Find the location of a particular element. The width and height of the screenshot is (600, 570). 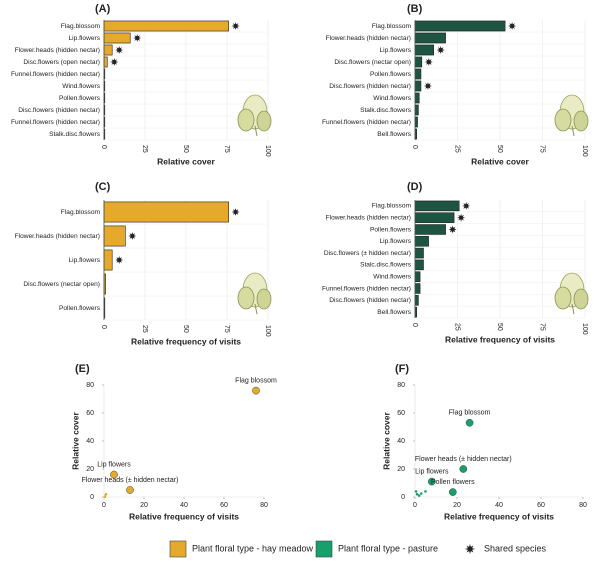

y-tick-label: 60 is located at coordinates (90, 413).